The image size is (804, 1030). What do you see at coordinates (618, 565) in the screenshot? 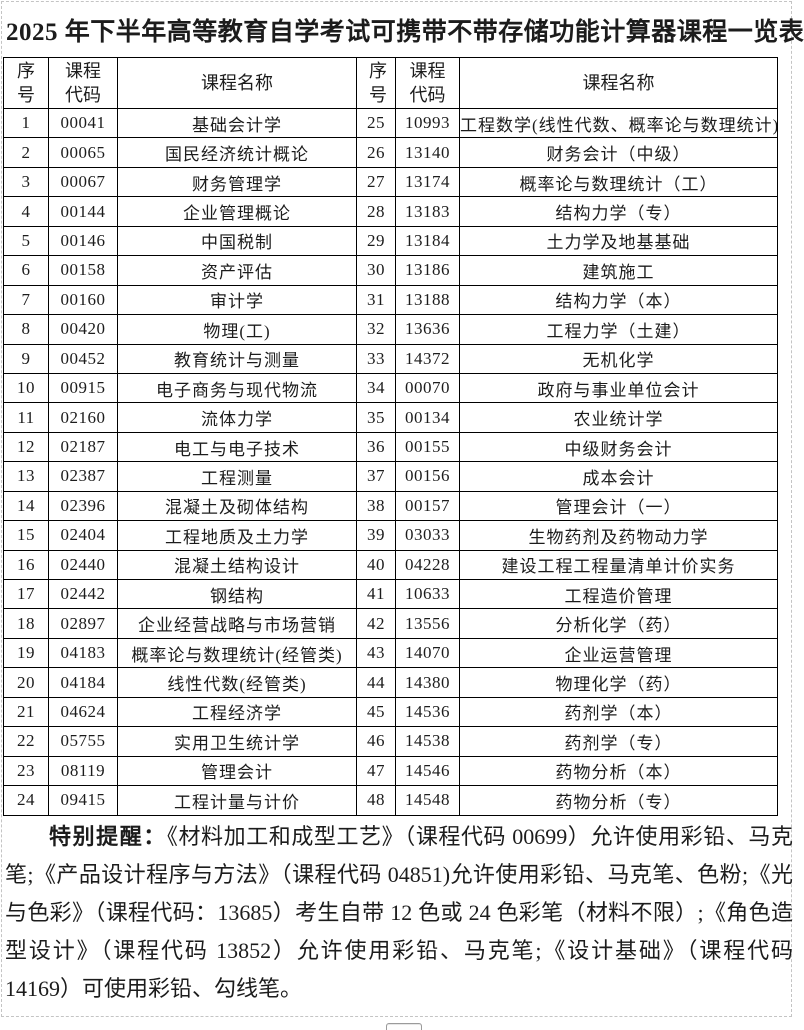
I see `name-cell: 建设工程工程量清单计价实务` at bounding box center [618, 565].